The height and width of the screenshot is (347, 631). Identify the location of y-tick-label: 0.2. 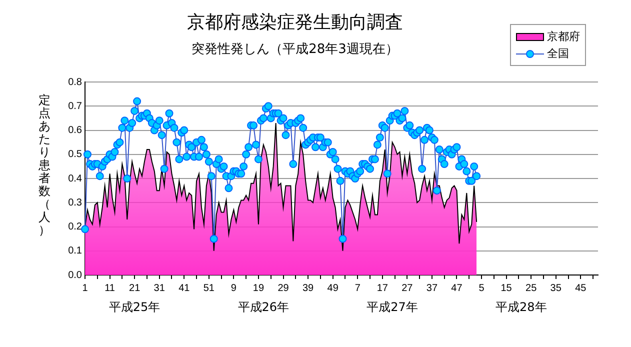
(75, 227).